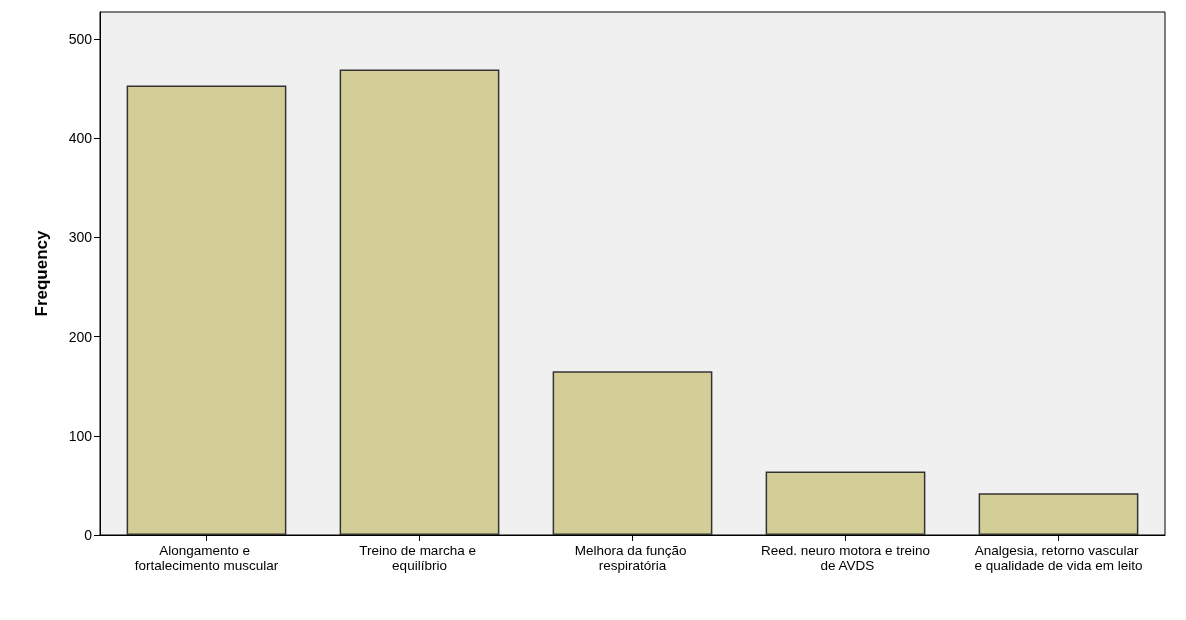 Image resolution: width=1186 pixels, height=620 pixels. Describe the element at coordinates (845, 558) in the screenshot. I see `x-tick-label: Reed. neuro motora e treino de AVDS` at that location.